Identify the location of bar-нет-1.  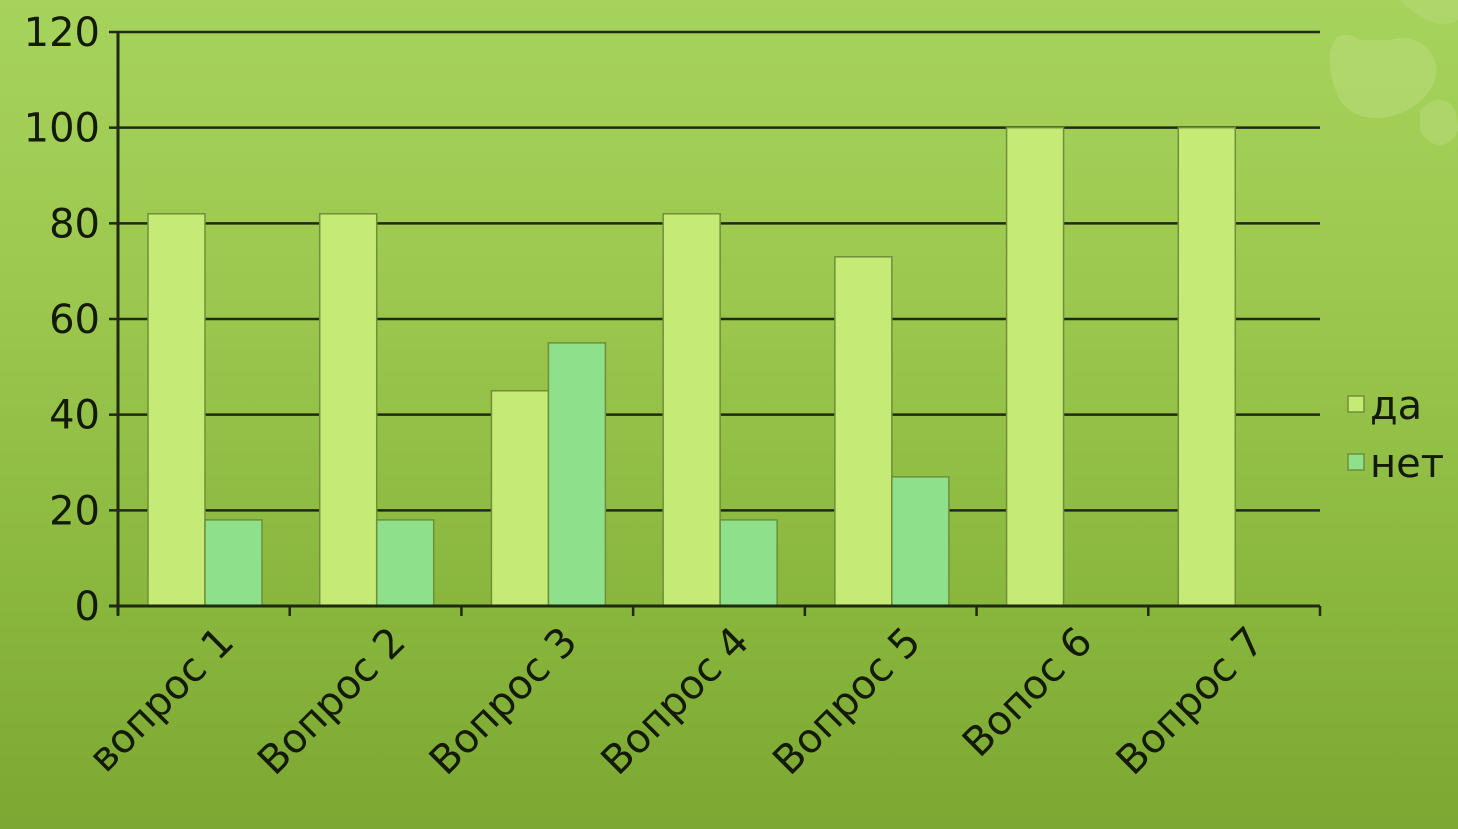
(233, 563).